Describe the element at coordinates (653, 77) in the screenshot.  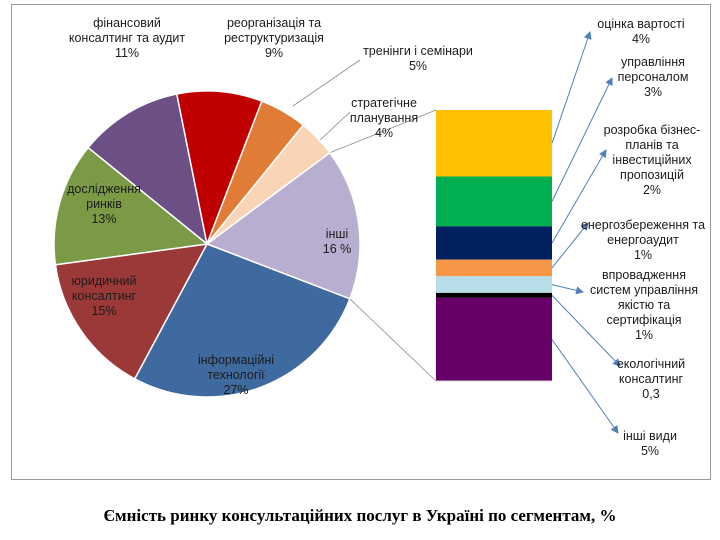
I see `bar-label-1: управління персоналом 3%` at that location.